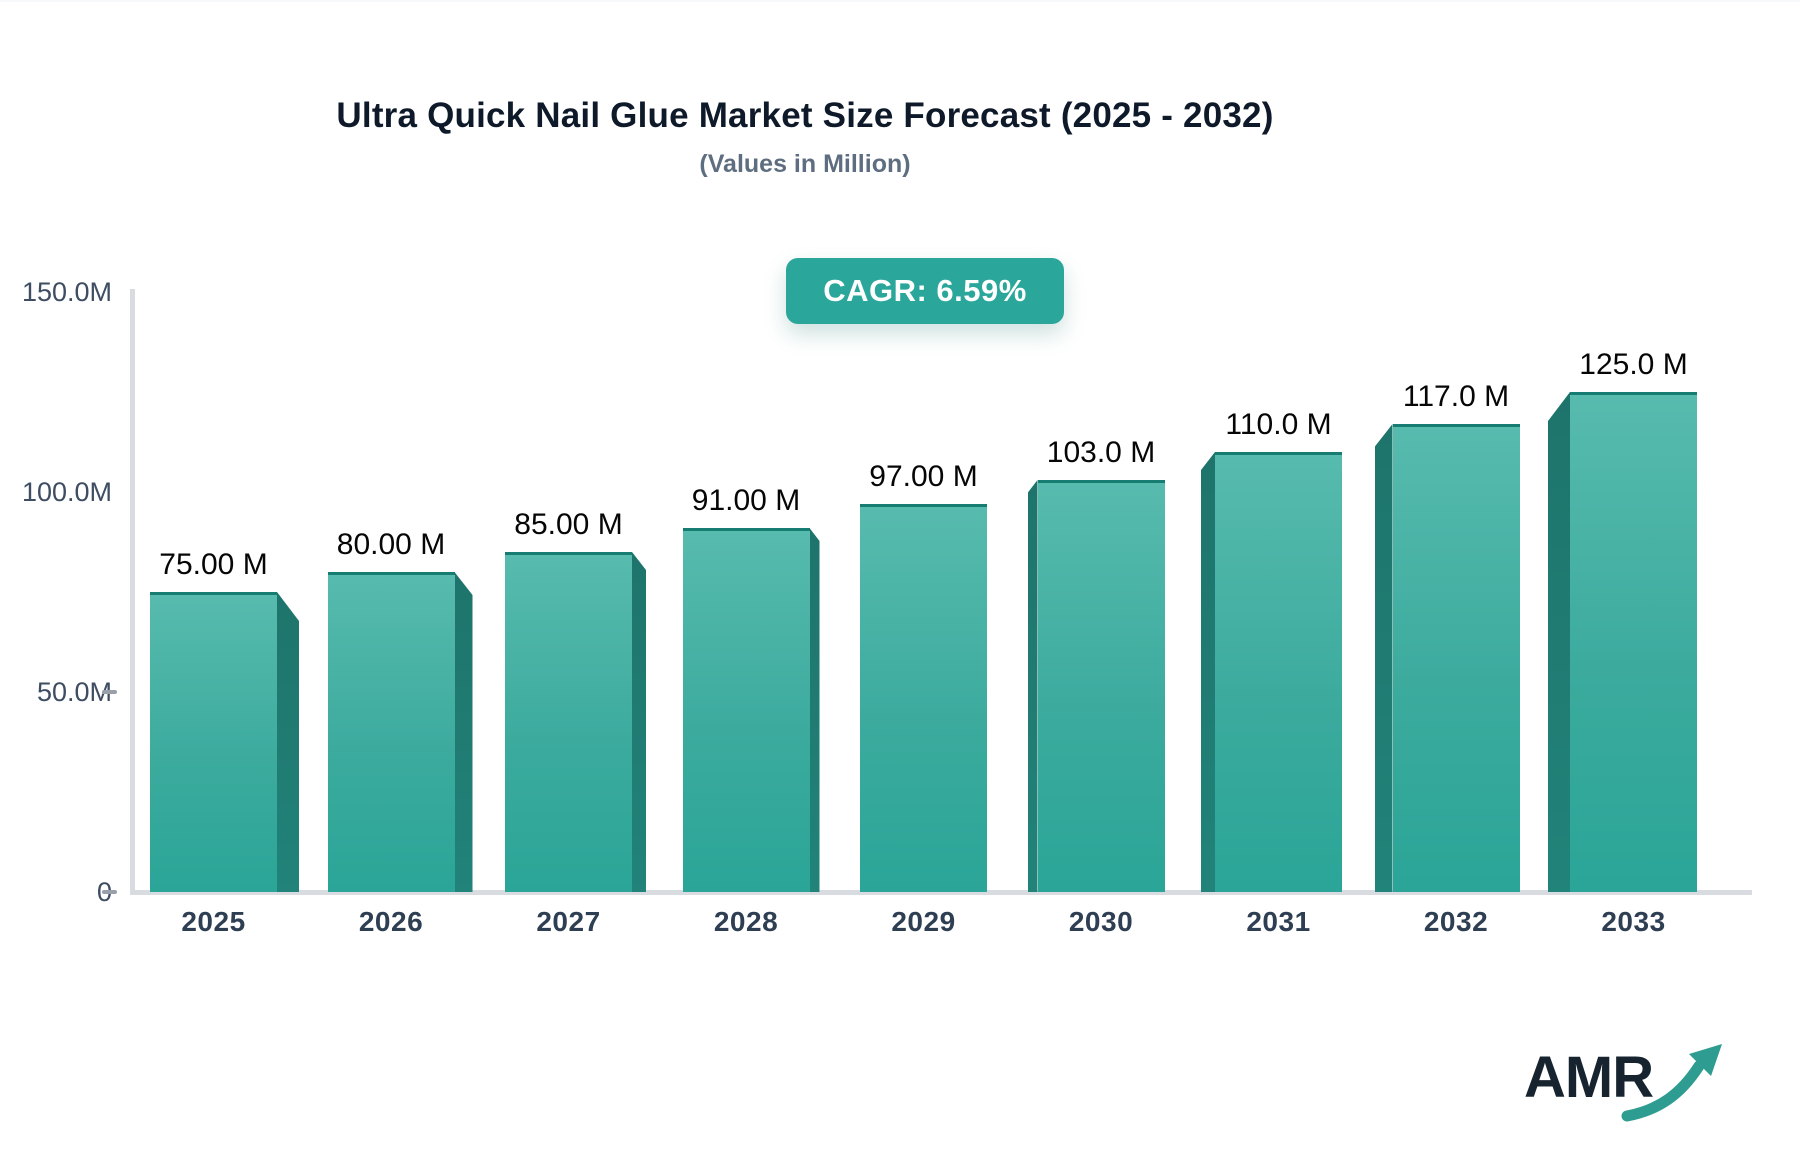 This screenshot has height=1156, width=1800. Describe the element at coordinates (1671, 1083) in the screenshot. I see `growth-arrow-icon` at that location.